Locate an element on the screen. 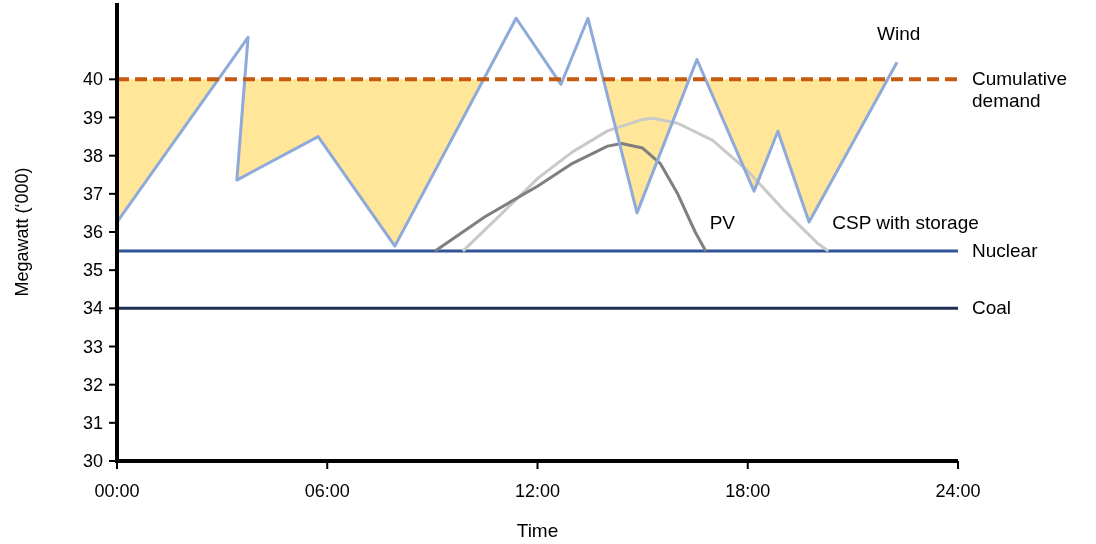 This screenshot has height=544, width=1096. y-tick-label: 33 is located at coordinates (92, 346).